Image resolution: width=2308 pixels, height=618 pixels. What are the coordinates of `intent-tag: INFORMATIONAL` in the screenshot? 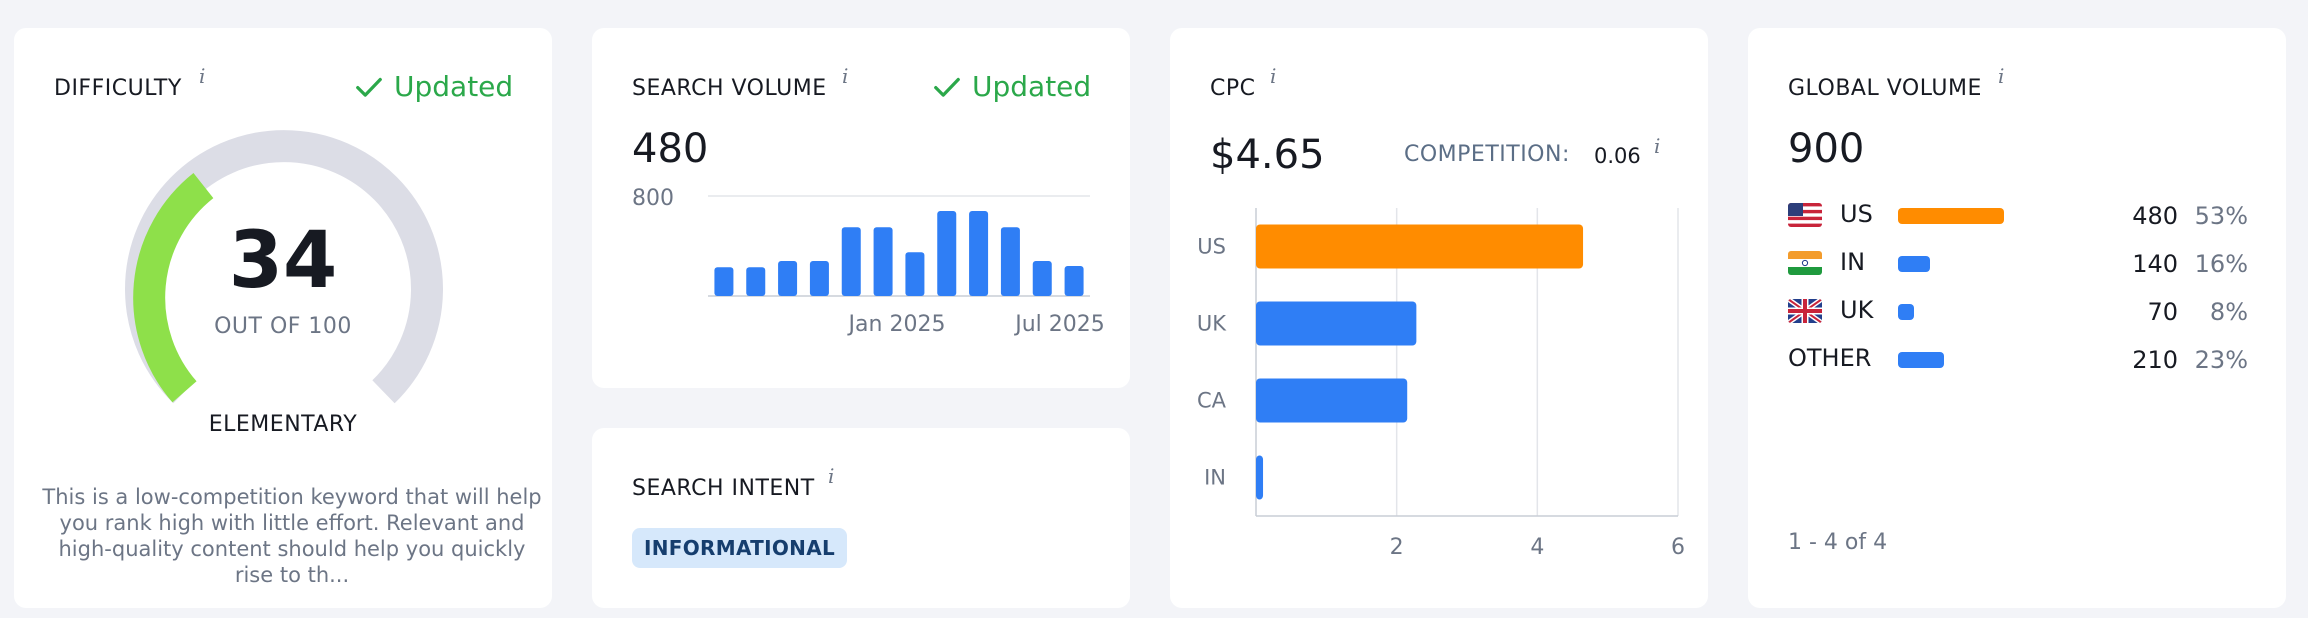 It's located at (740, 548).